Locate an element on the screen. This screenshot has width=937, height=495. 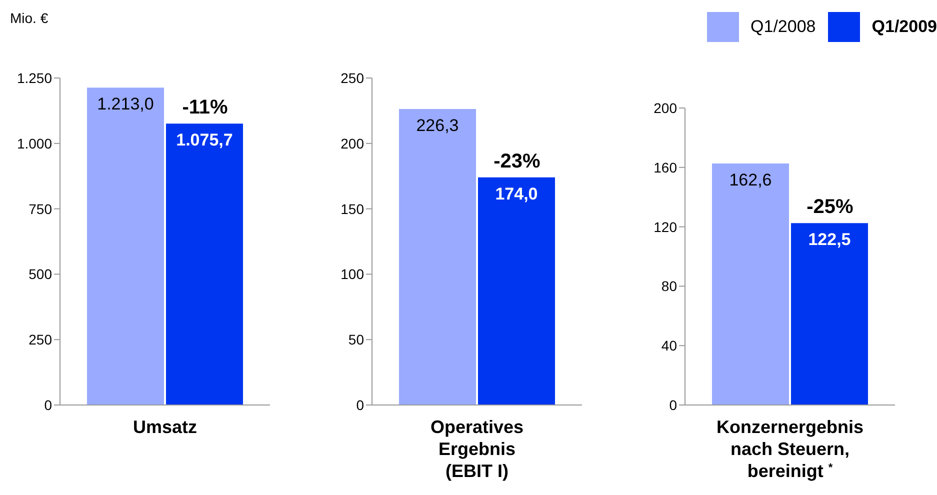
y-tick-label: 120 is located at coordinates (666, 226).